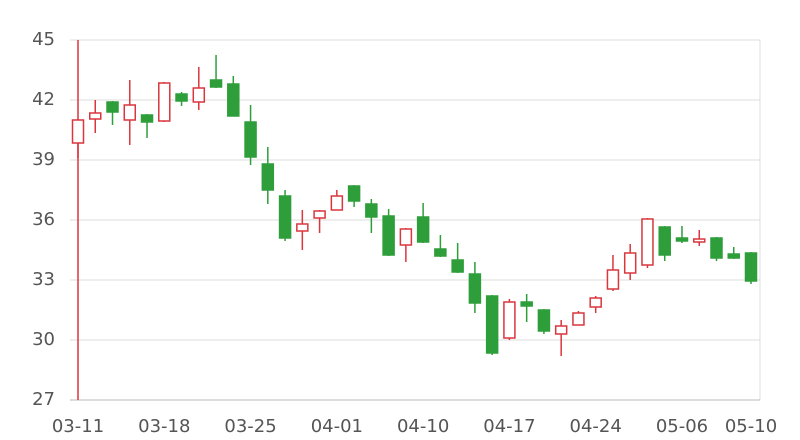  What do you see at coordinates (78, 426) in the screenshot?
I see `x-tick-label: 03-11` at bounding box center [78, 426].